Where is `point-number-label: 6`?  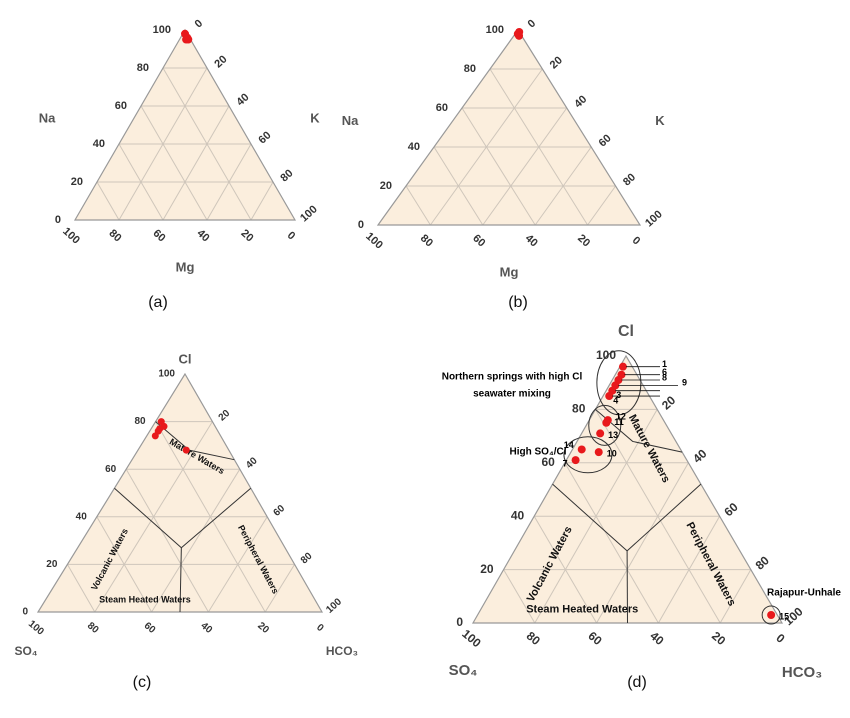
point-number-label: 6 is located at coordinates (664, 372).